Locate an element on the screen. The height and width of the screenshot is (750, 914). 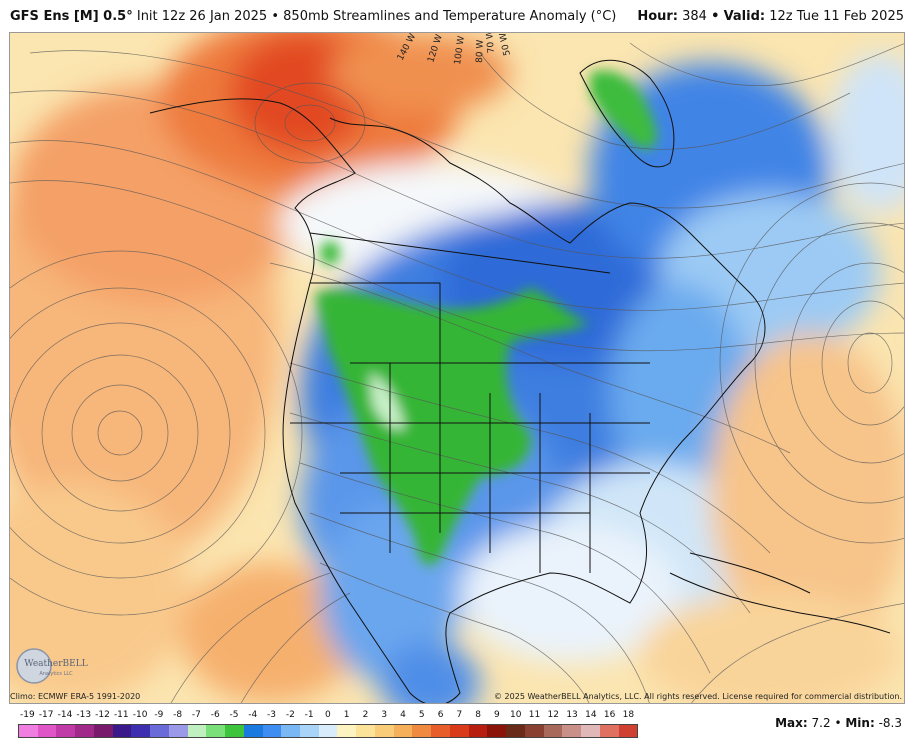
valid-label: Valid: is located at coordinates (744, 16).